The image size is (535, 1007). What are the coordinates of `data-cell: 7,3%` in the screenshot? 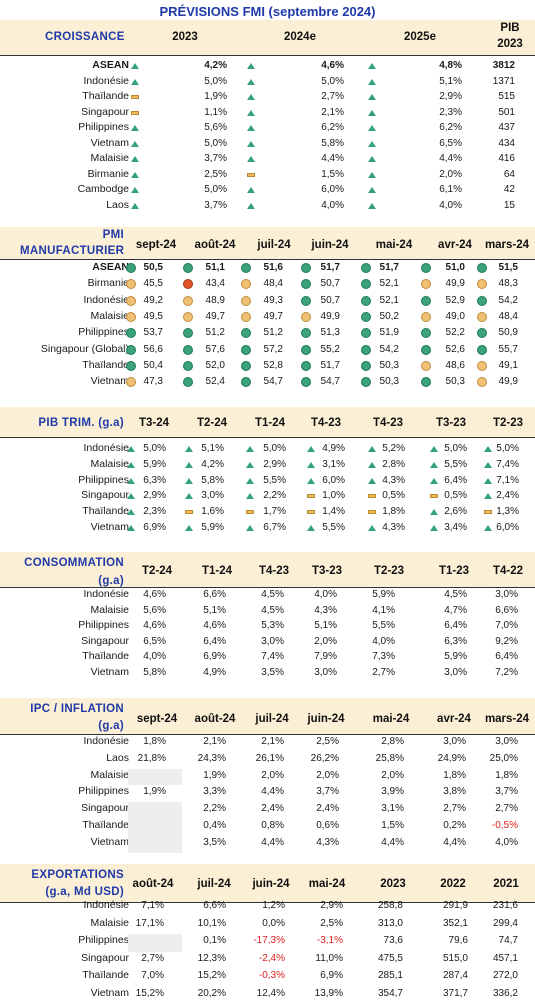 It's located at (383, 656).